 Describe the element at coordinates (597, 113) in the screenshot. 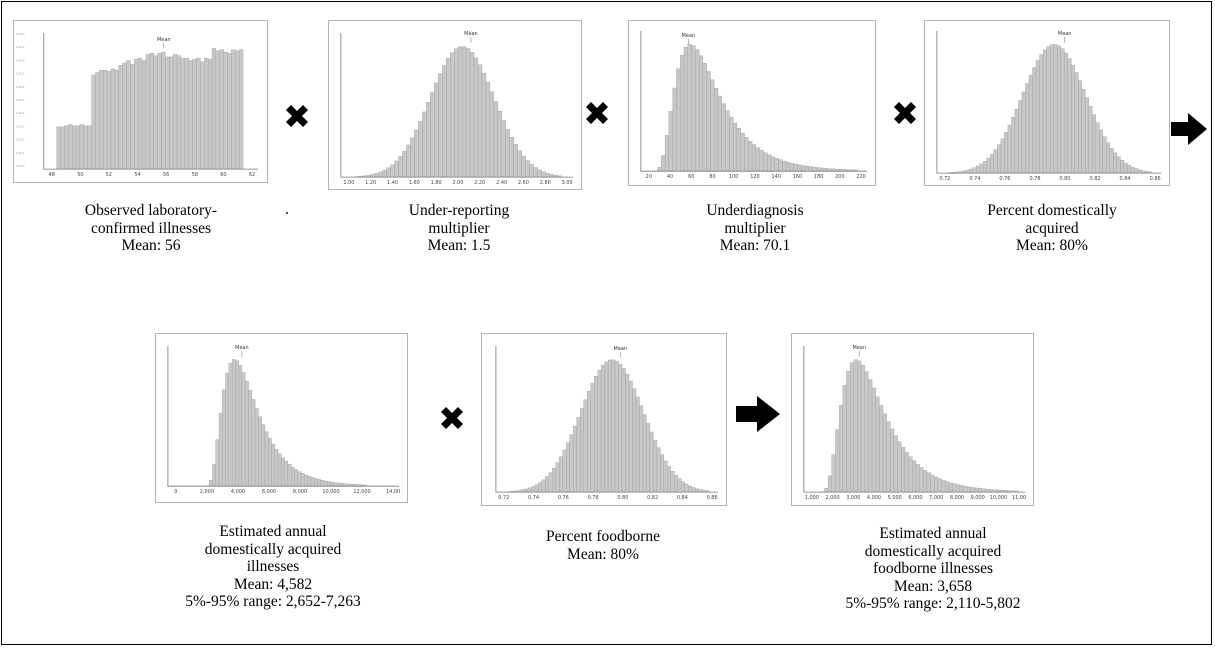

I see `multiply-icon` at that location.